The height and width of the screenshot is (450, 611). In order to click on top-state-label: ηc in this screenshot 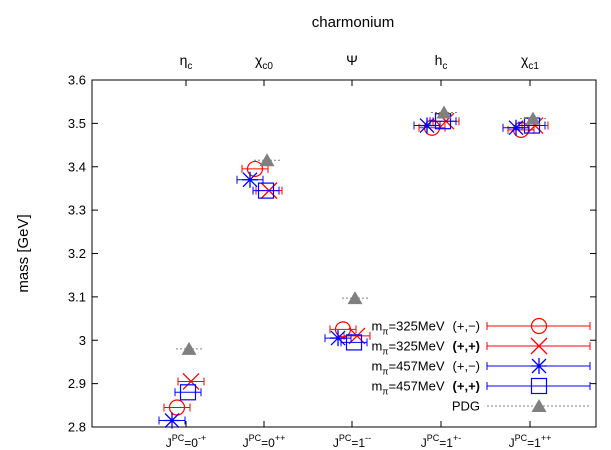, I will do `click(186, 62)`.